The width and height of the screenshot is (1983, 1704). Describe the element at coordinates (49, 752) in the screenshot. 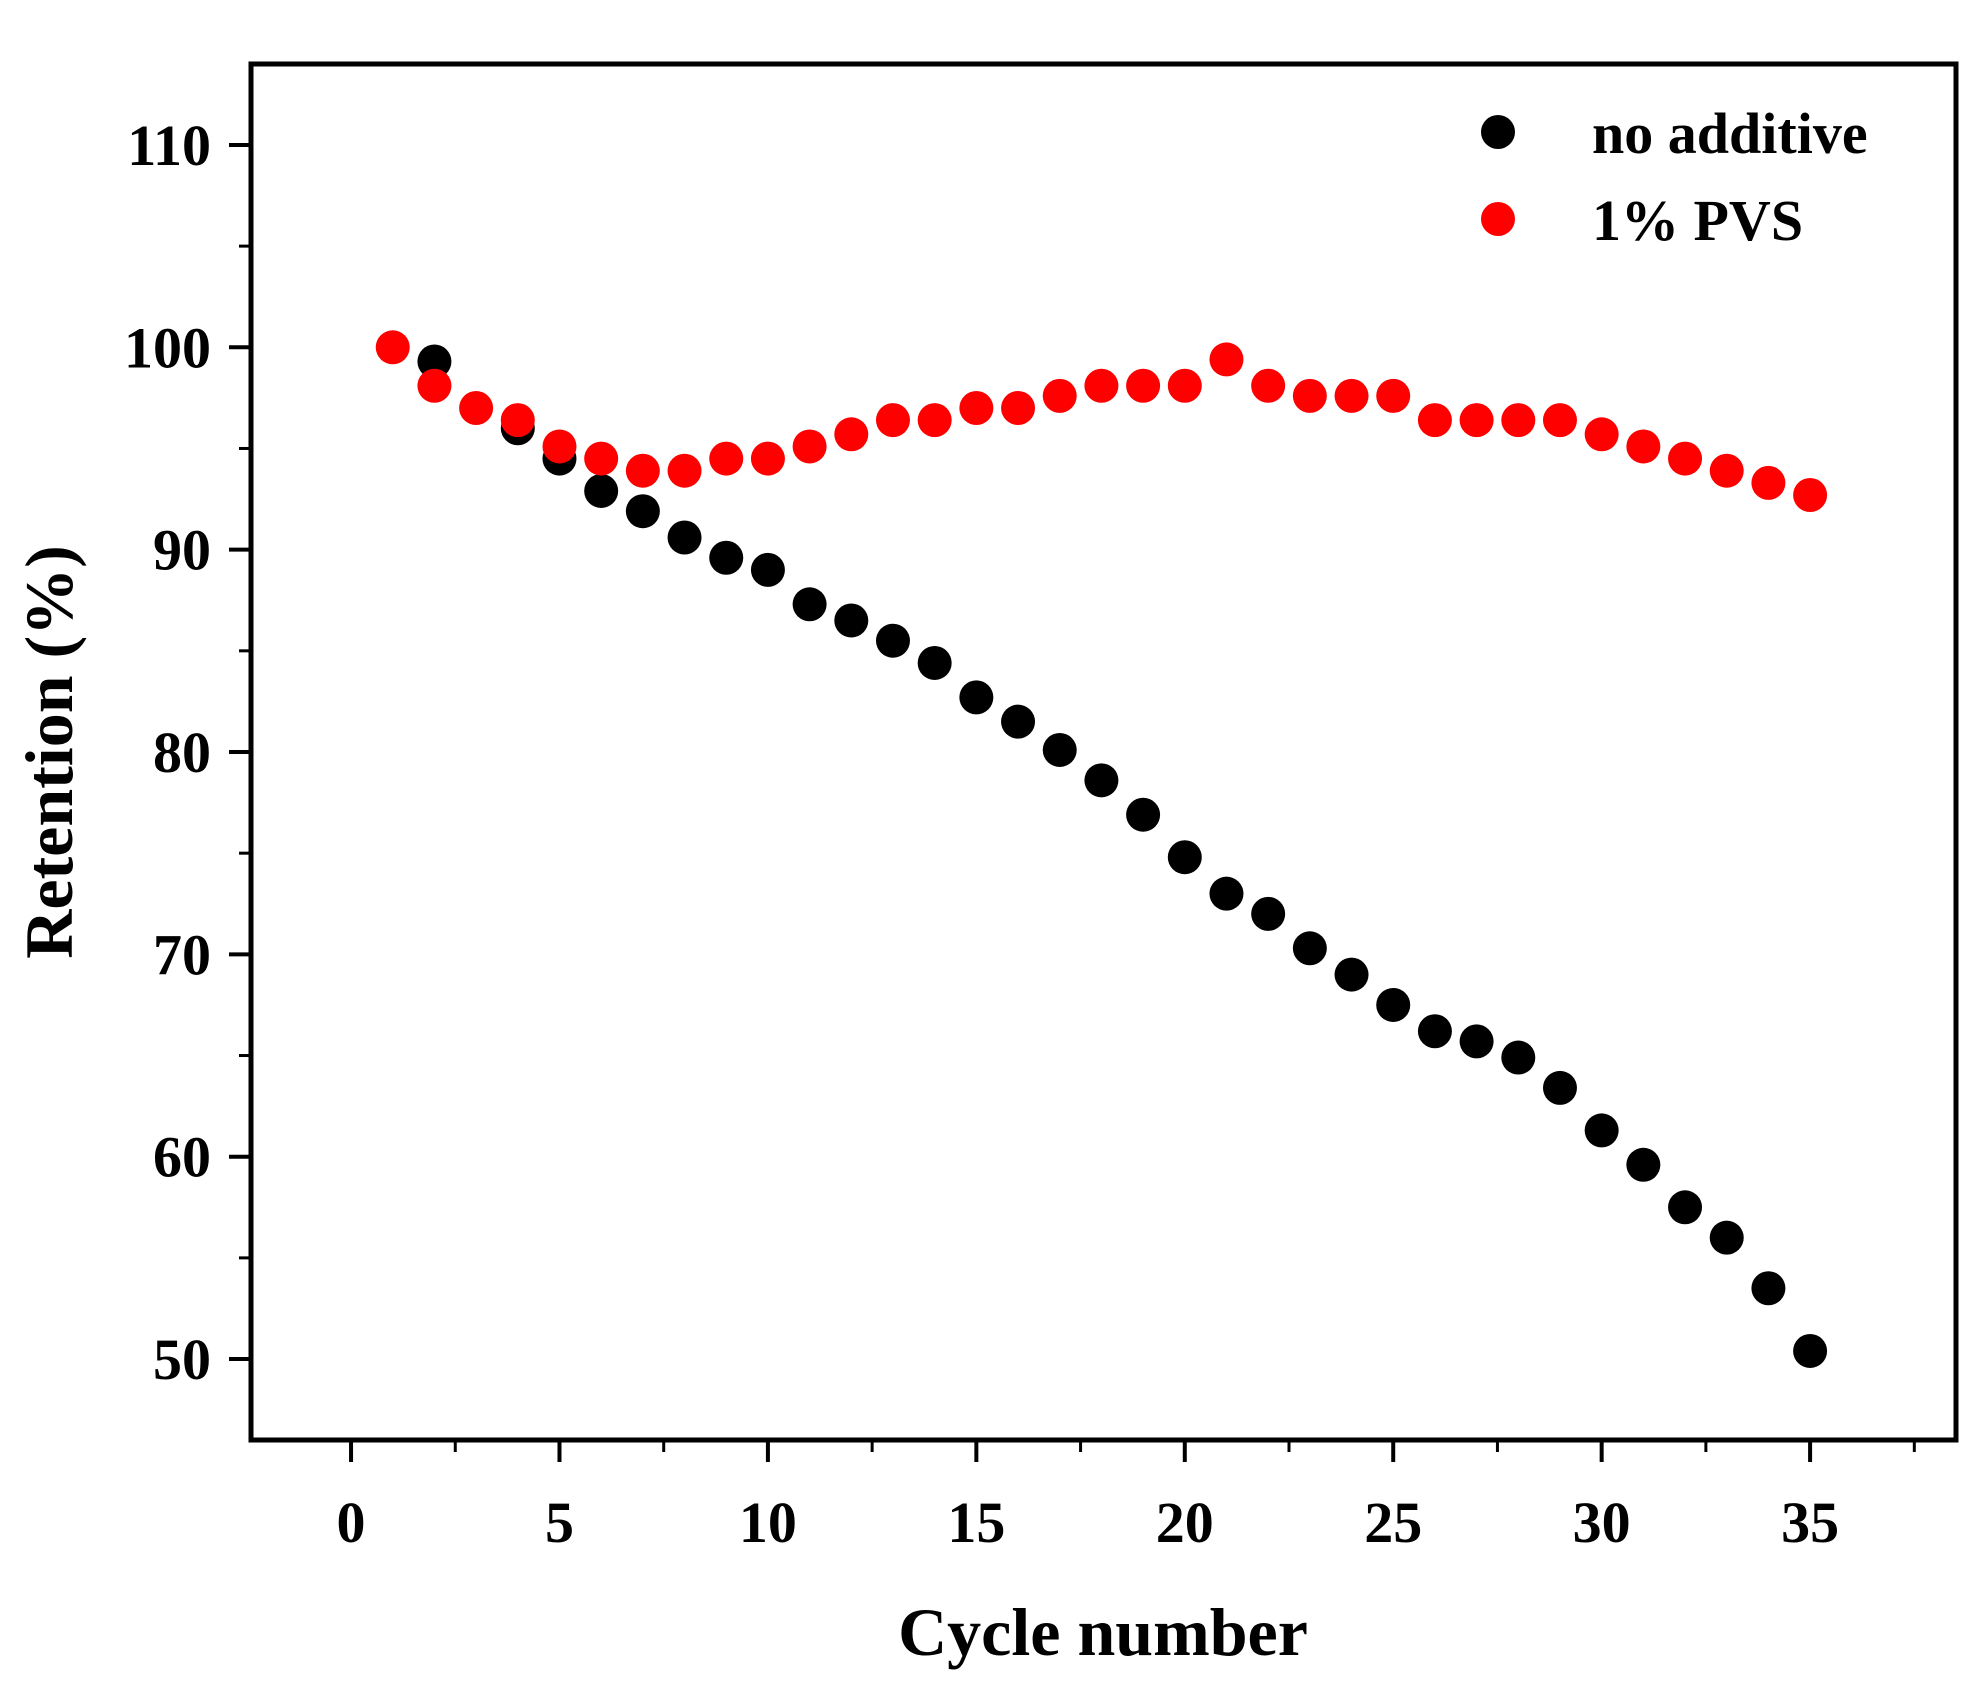

I see `y-axis-label: Retention (%)` at that location.